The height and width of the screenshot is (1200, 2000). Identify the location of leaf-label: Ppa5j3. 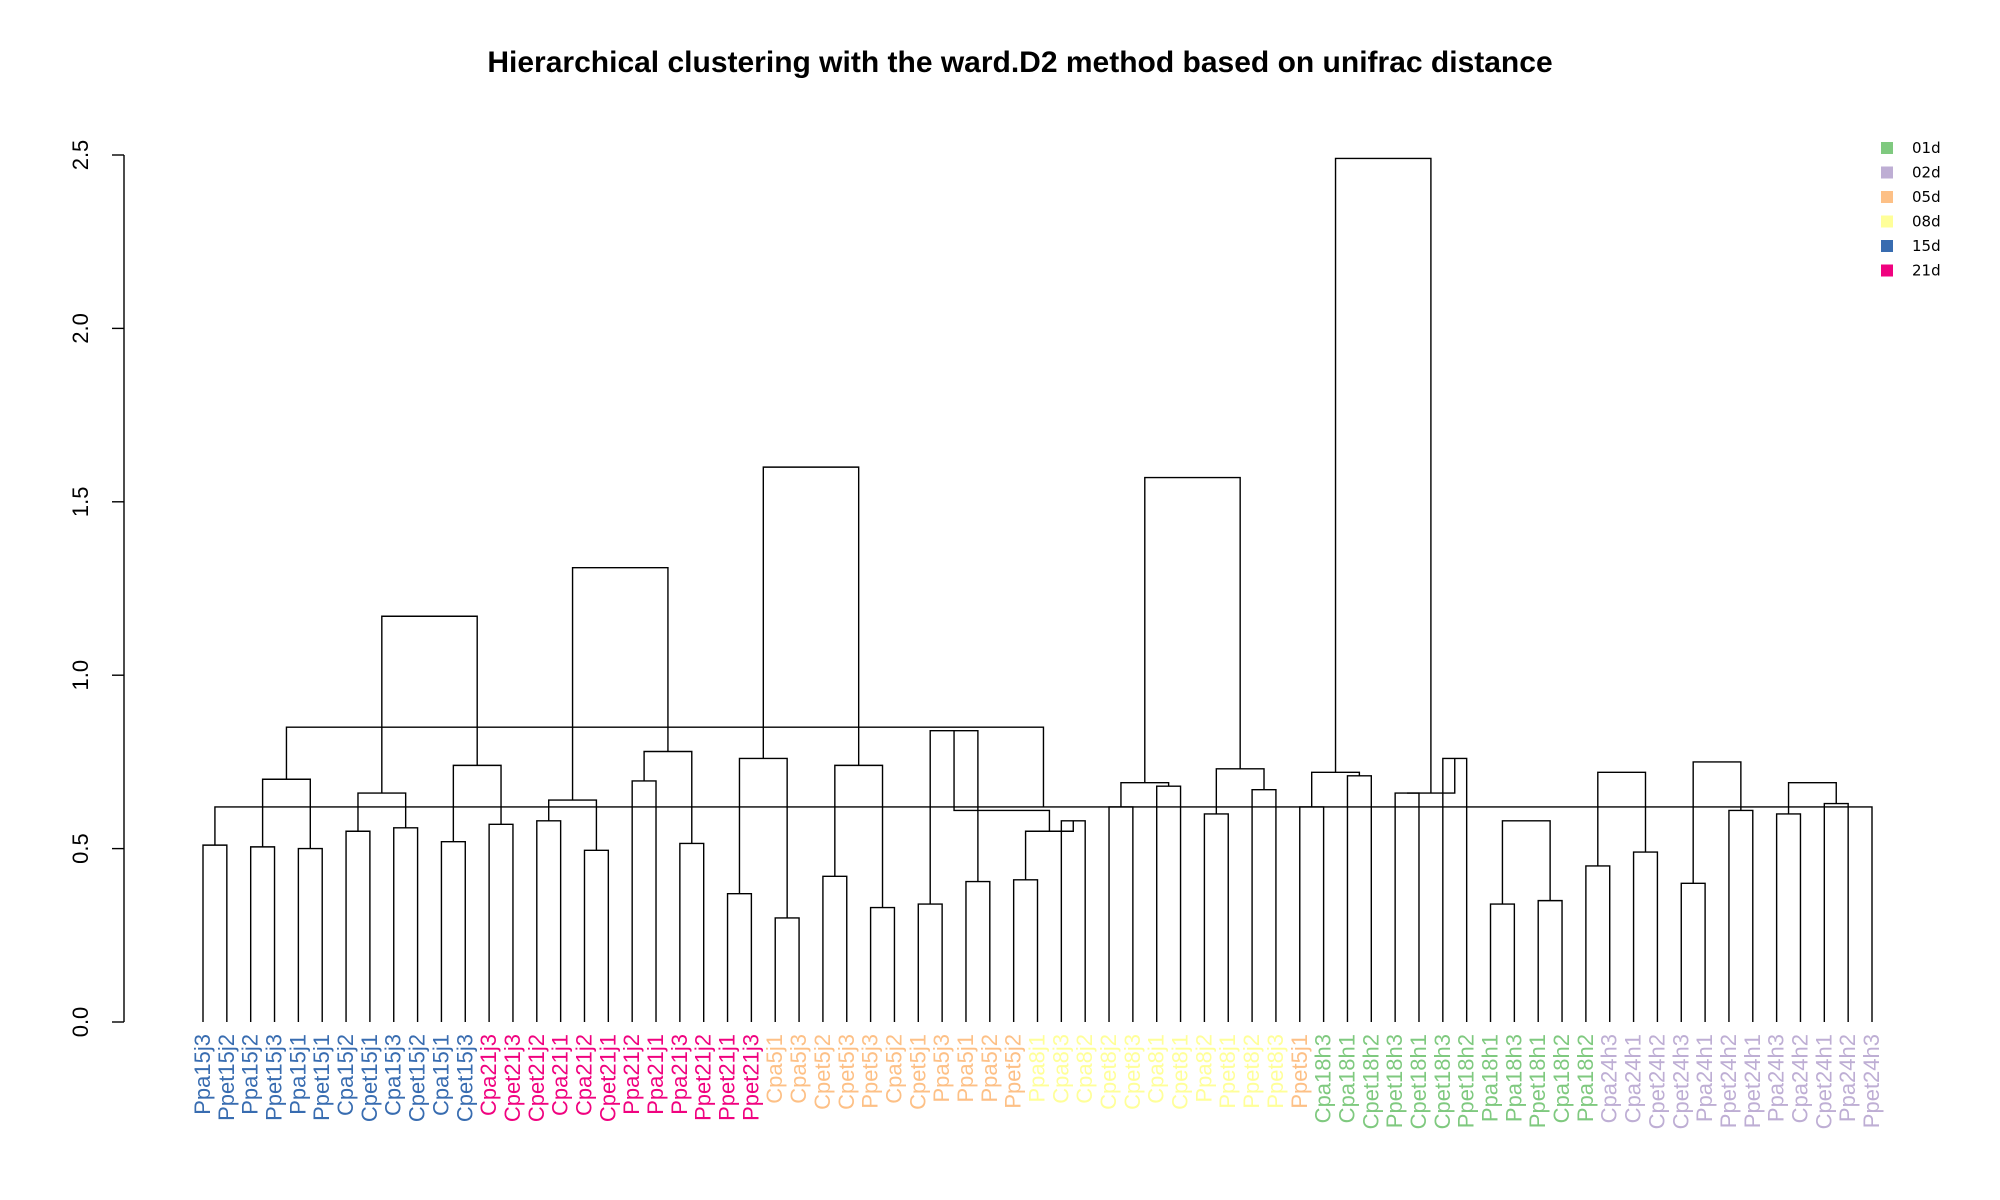
(941, 1068).